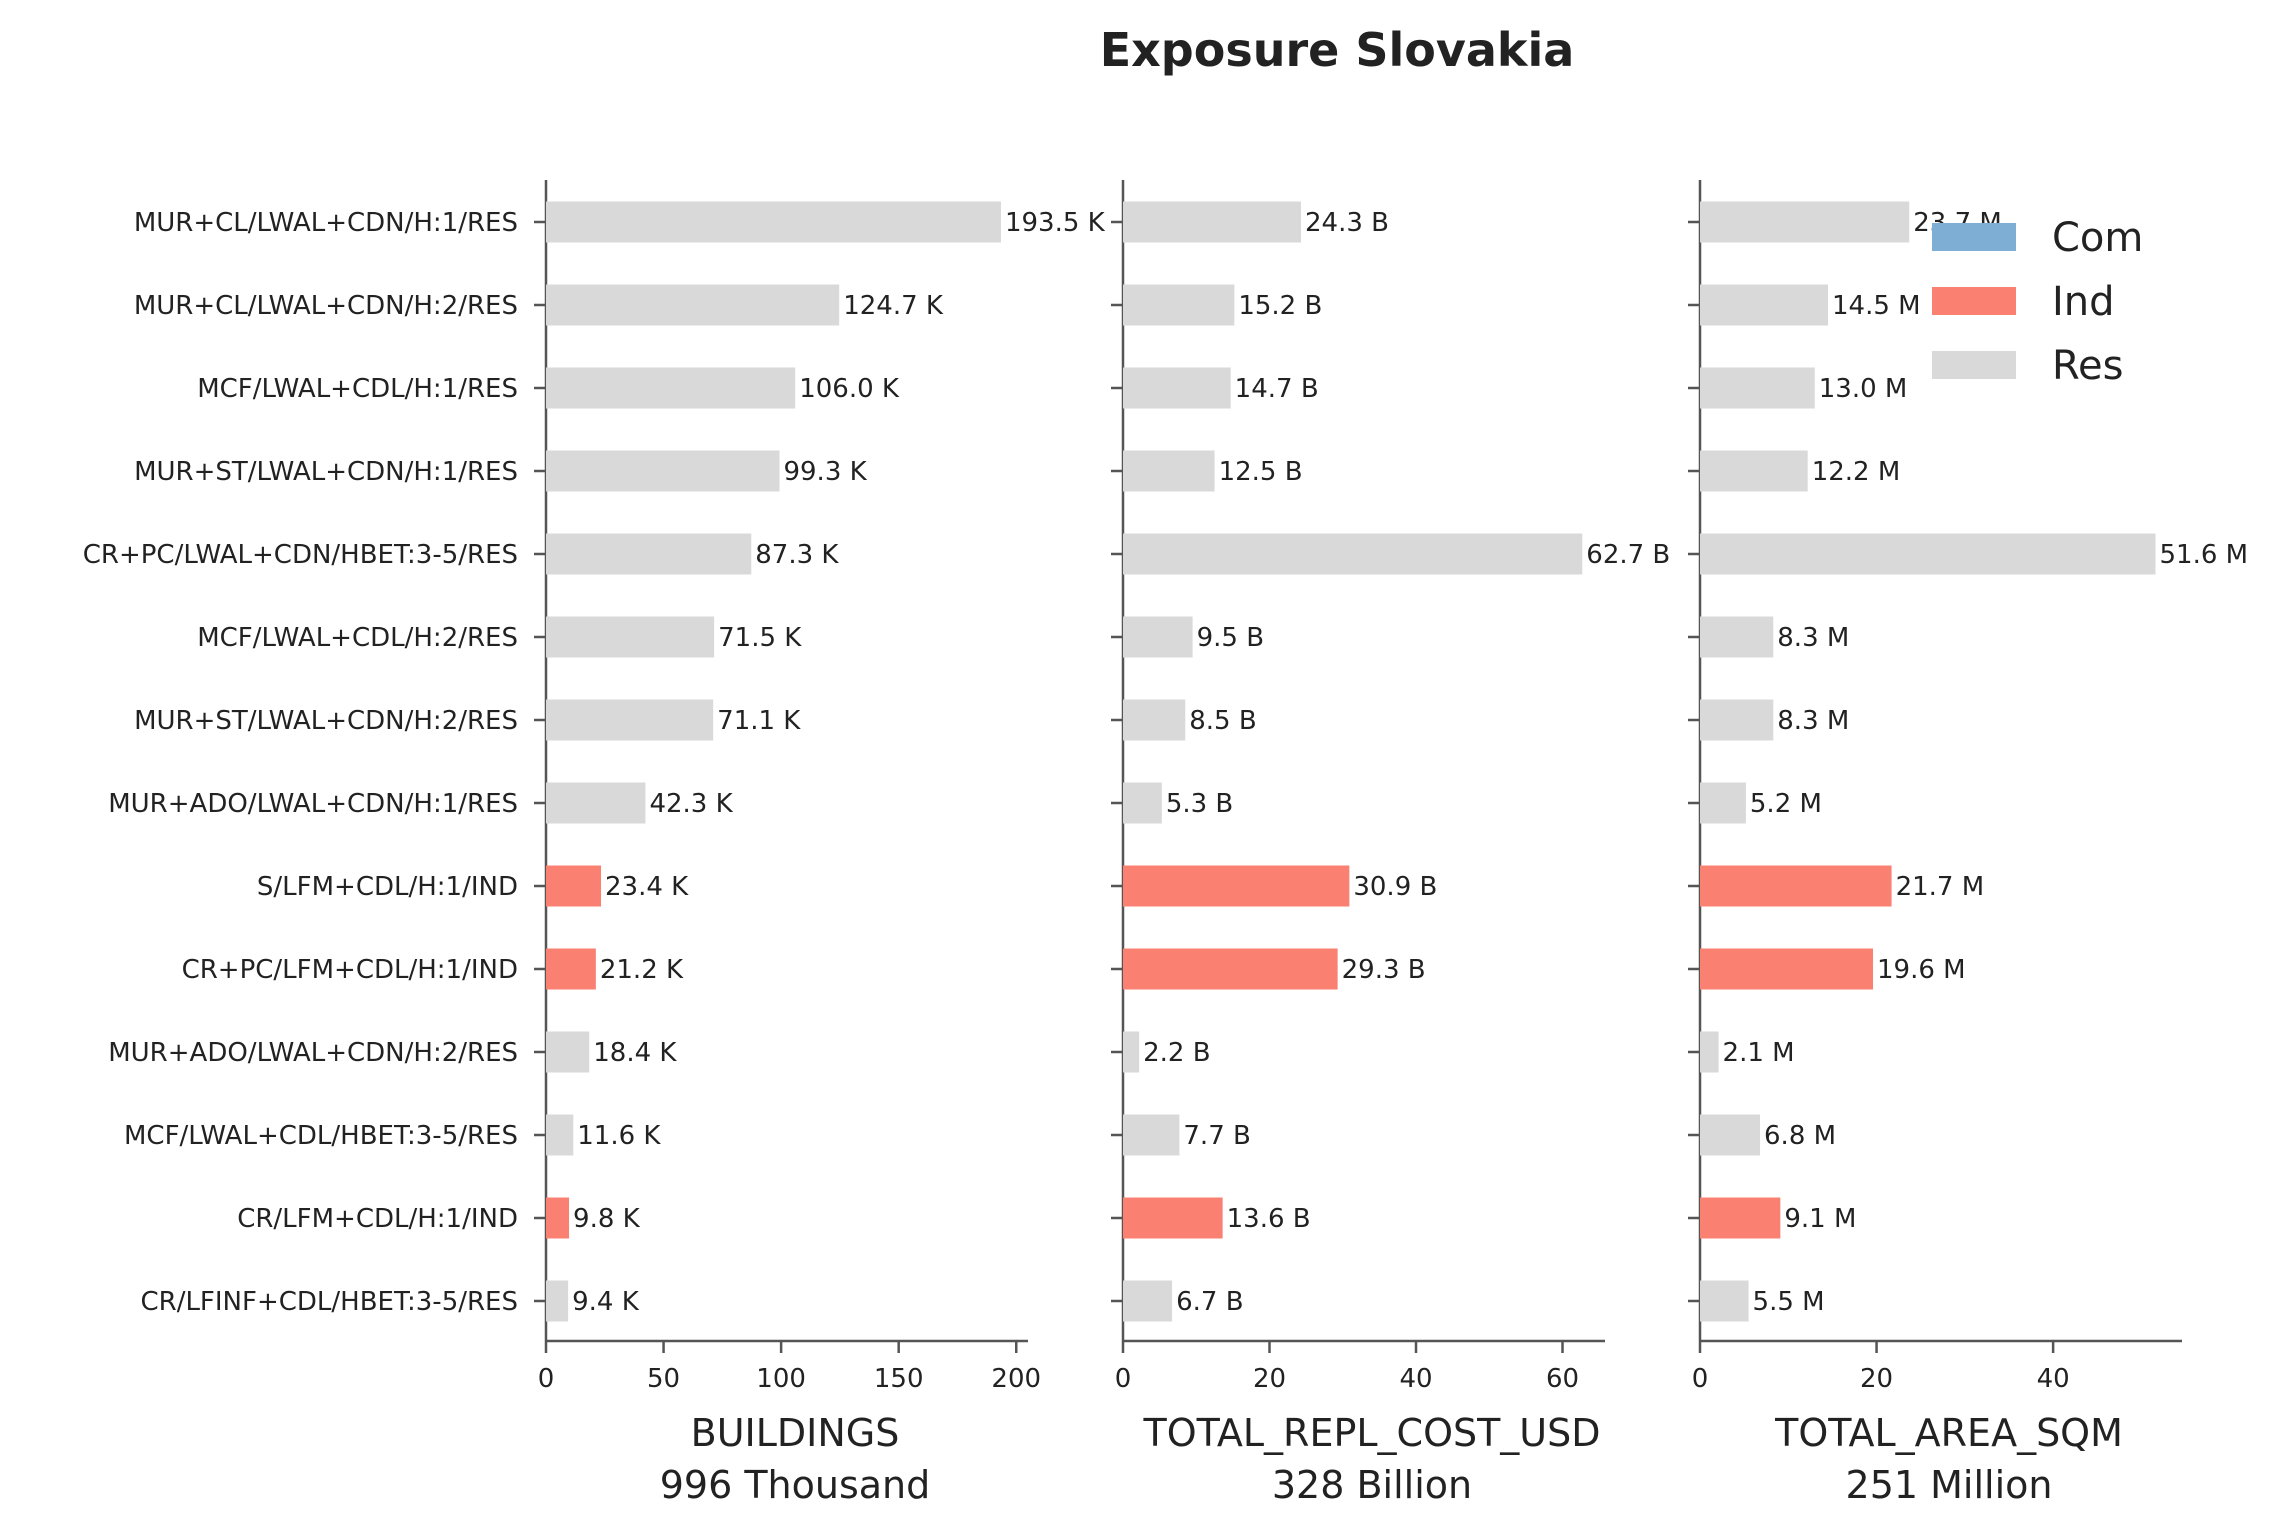  Describe the element at coordinates (321, 1136) in the screenshot. I see `category-label: MCF/LWAL+CDL/HBET:3-5/RES` at that location.